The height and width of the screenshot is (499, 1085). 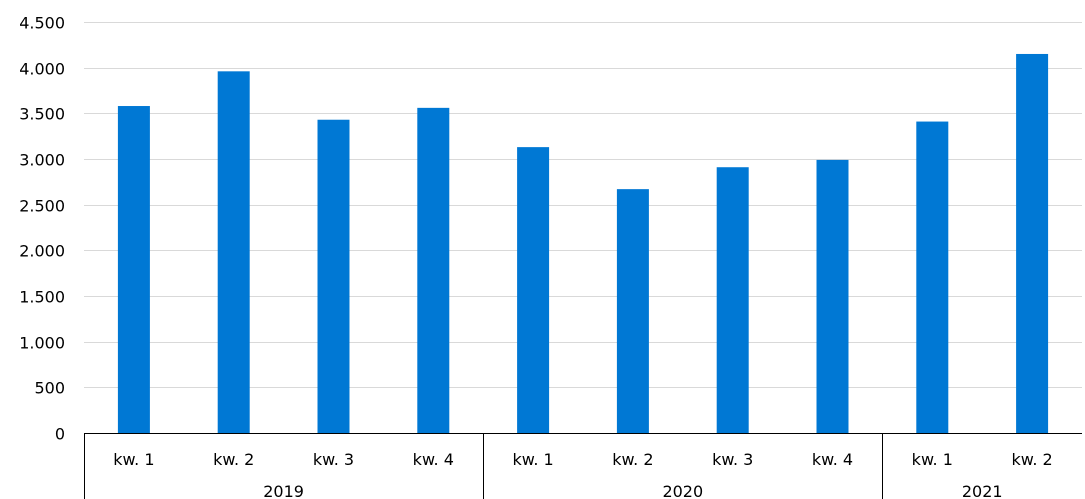 What do you see at coordinates (682, 490) in the screenshot?
I see `group-label: 2020` at bounding box center [682, 490].